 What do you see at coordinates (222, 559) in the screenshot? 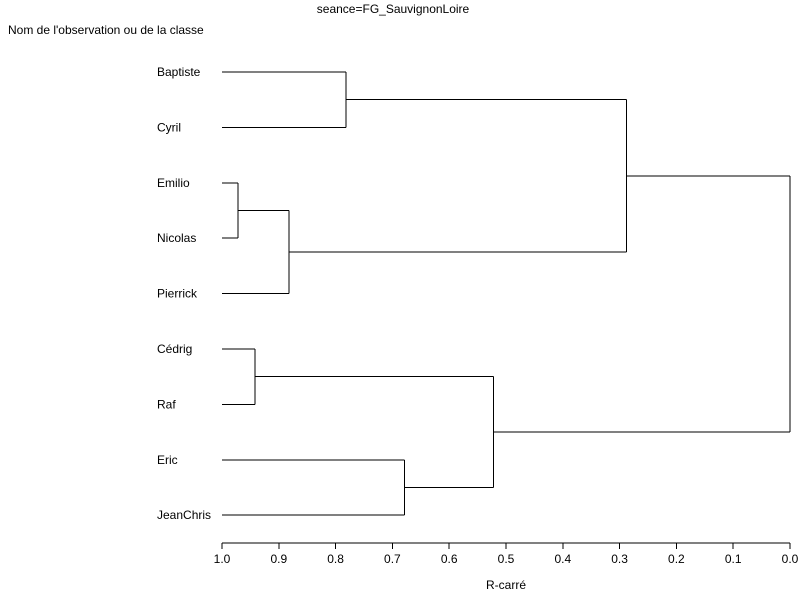
I see `x-tick-label: 1.0` at bounding box center [222, 559].